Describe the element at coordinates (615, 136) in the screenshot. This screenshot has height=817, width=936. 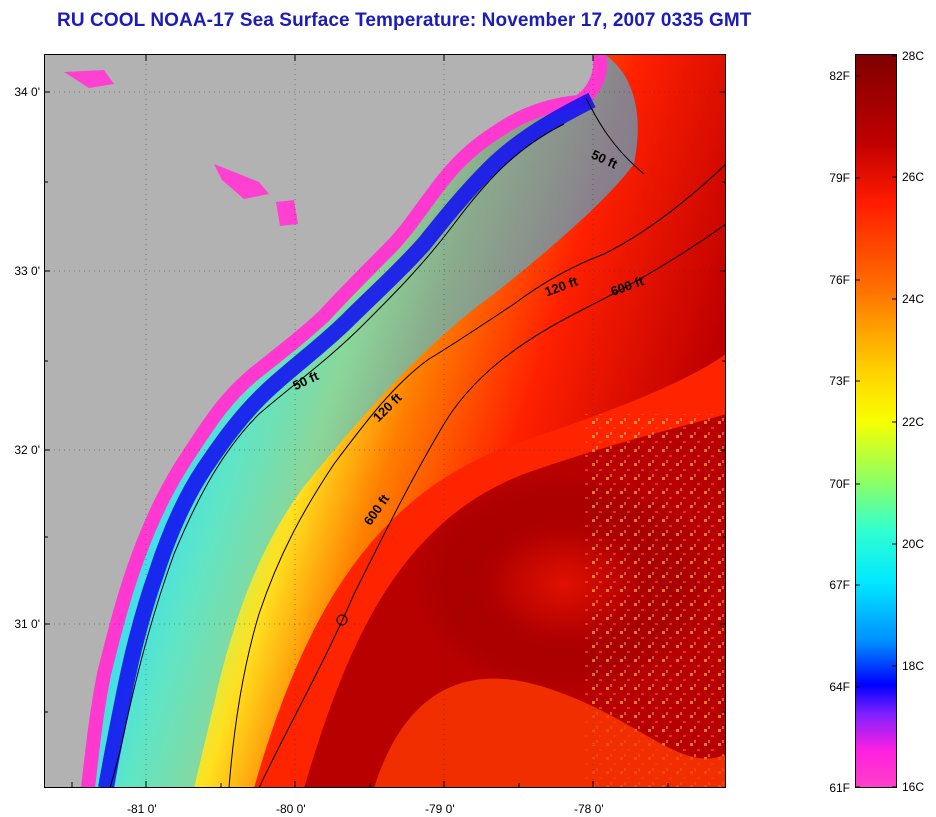
I see `contour-50ft-north` at that location.